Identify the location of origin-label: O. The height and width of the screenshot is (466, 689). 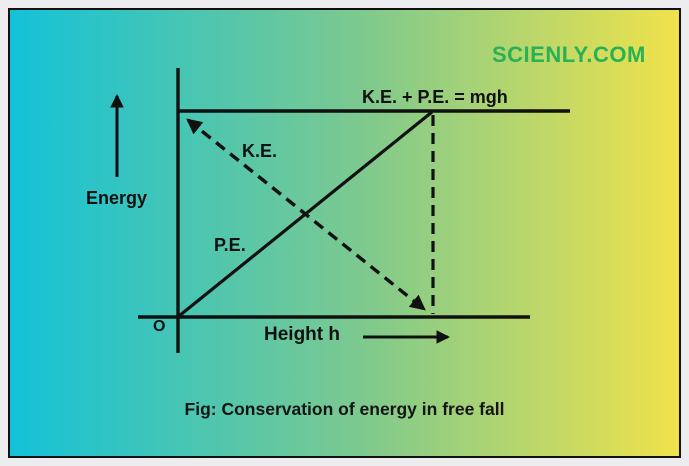
(159, 326).